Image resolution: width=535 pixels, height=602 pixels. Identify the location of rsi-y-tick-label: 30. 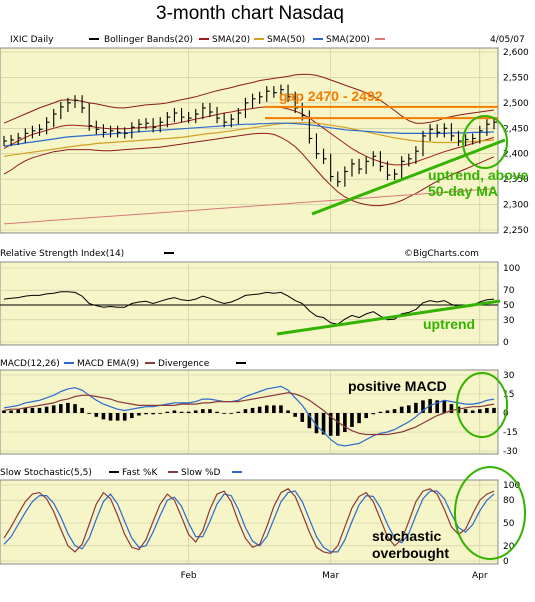
(509, 321).